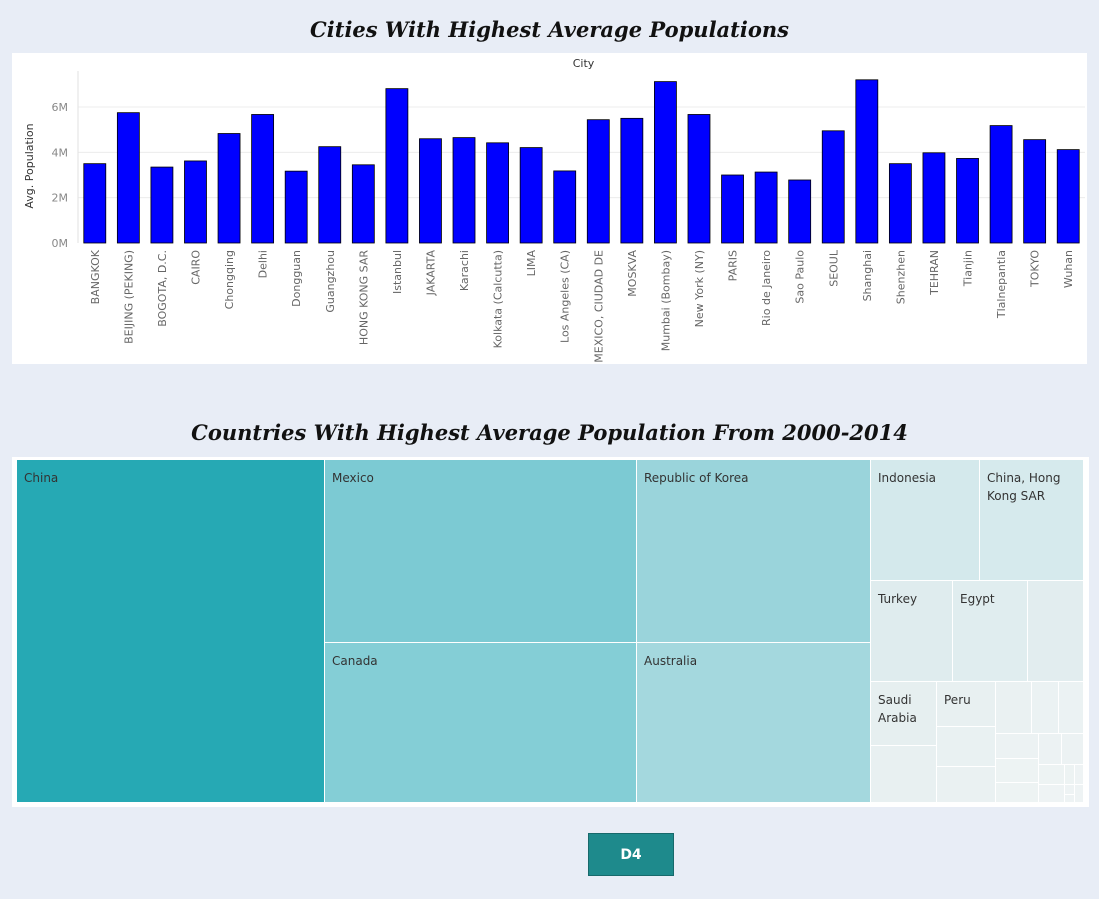 Image resolution: width=1099 pixels, height=899 pixels. What do you see at coordinates (898, 599) in the screenshot?
I see `treemap-cell-label: Turkey` at bounding box center [898, 599].